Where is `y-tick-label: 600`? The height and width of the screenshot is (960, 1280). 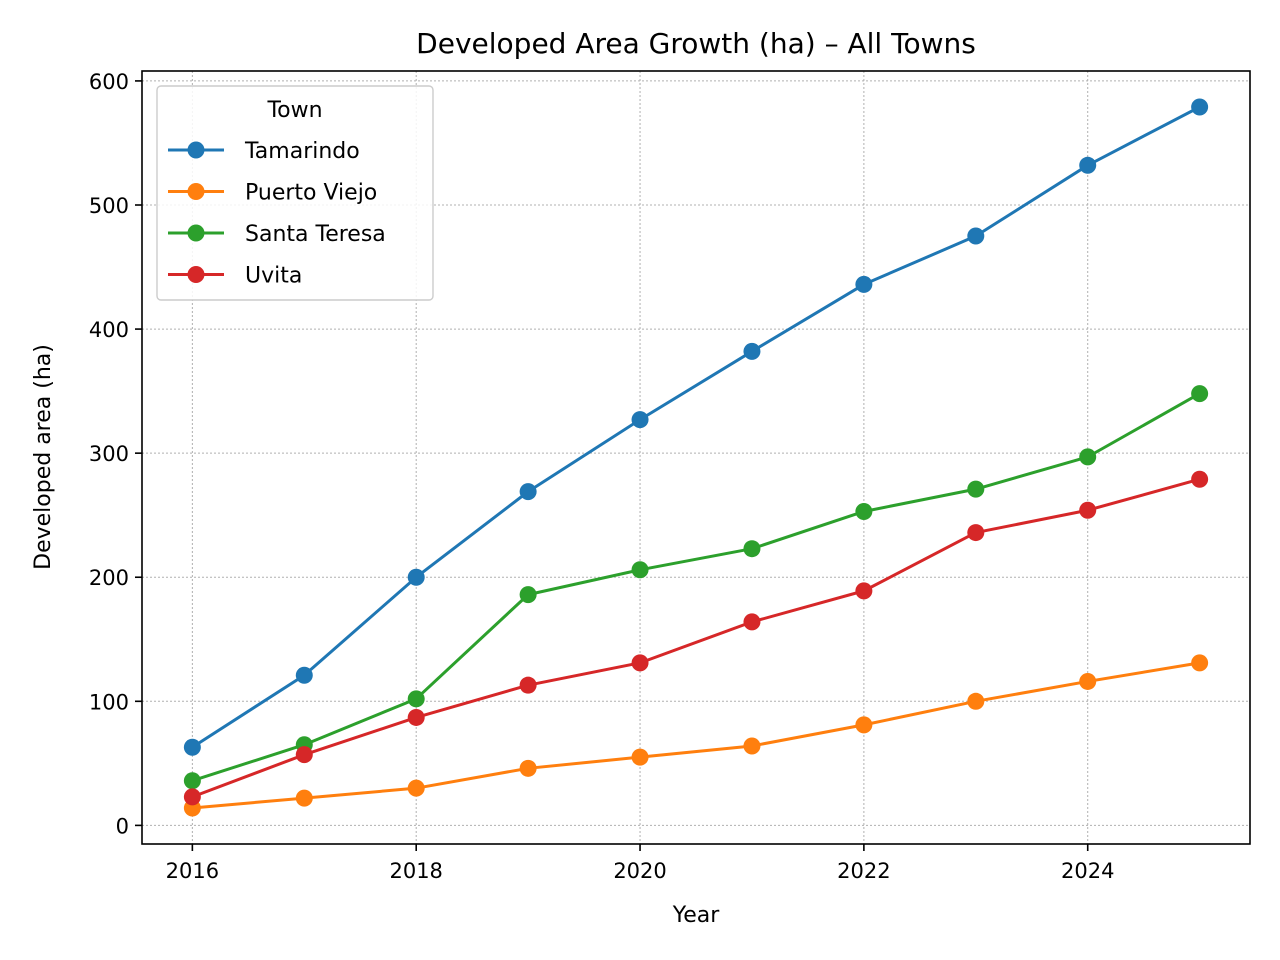
y-tick-label: 600 is located at coordinates (109, 82).